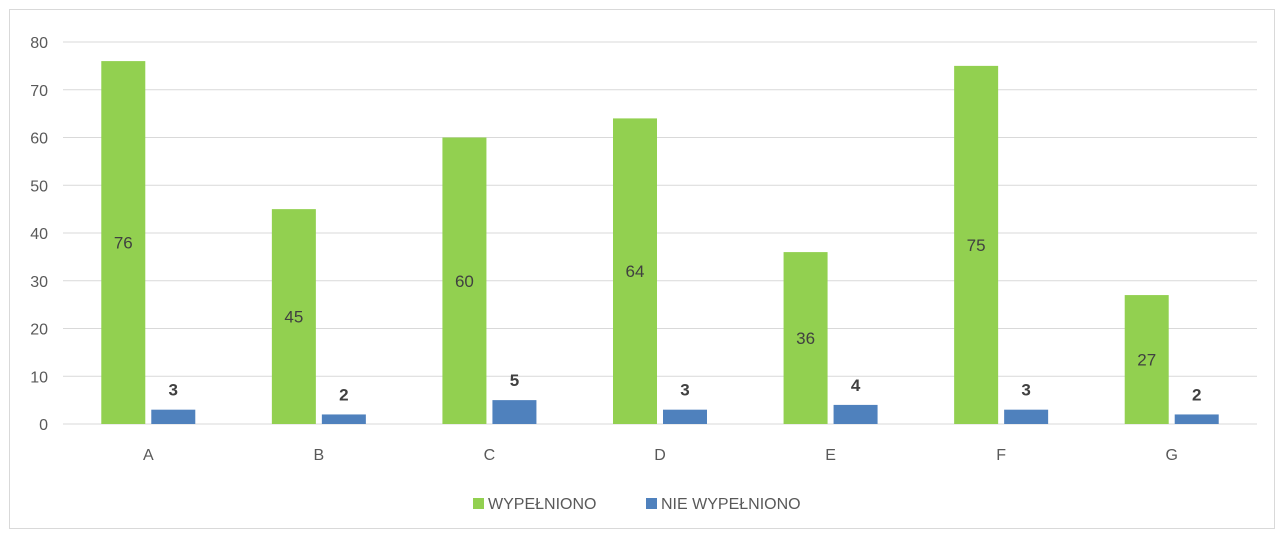  Describe the element at coordinates (514, 412) in the screenshot. I see `bar-nie-wypelniono-C` at that location.